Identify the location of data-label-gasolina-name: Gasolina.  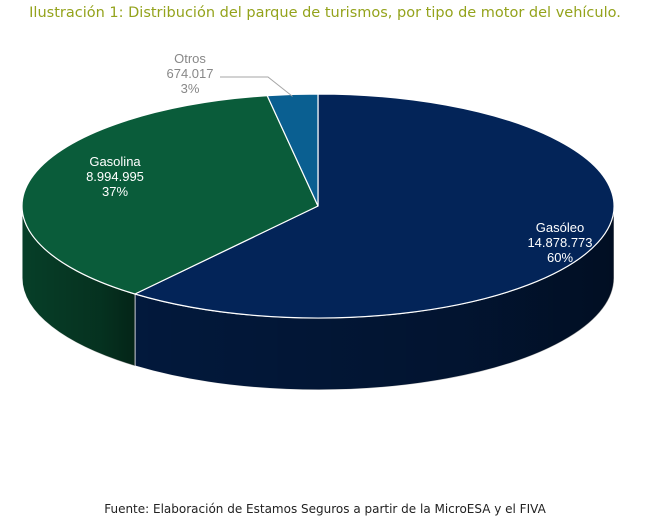
(115, 161).